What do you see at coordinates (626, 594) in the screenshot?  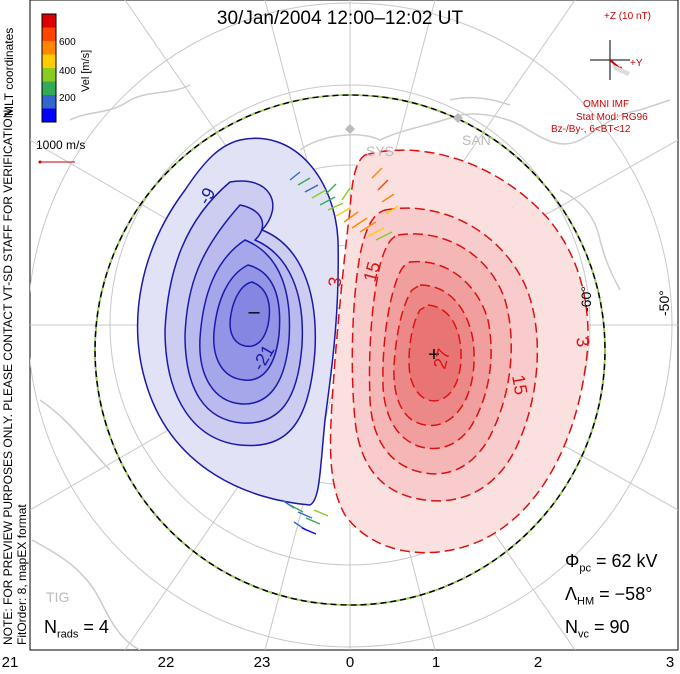 I see `lambda-value: = −58°` at bounding box center [626, 594].